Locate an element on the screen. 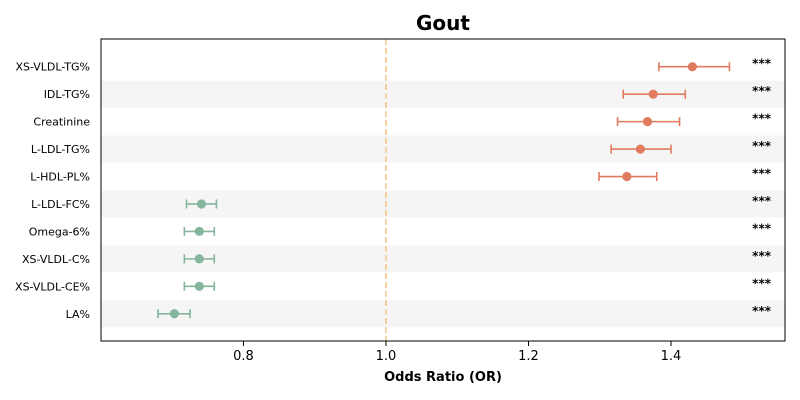 The height and width of the screenshot is (400, 800). row-label: IDL-TG% is located at coordinates (67, 94).